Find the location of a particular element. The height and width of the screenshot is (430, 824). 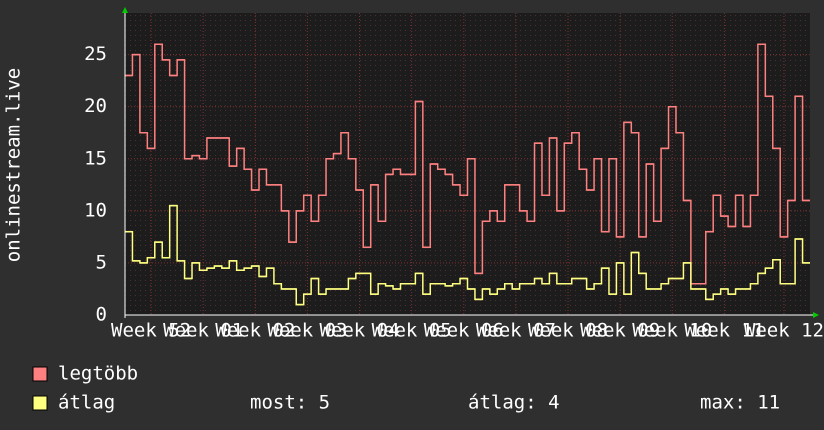

x-tick-label: Week 10 is located at coordinates (672, 331).